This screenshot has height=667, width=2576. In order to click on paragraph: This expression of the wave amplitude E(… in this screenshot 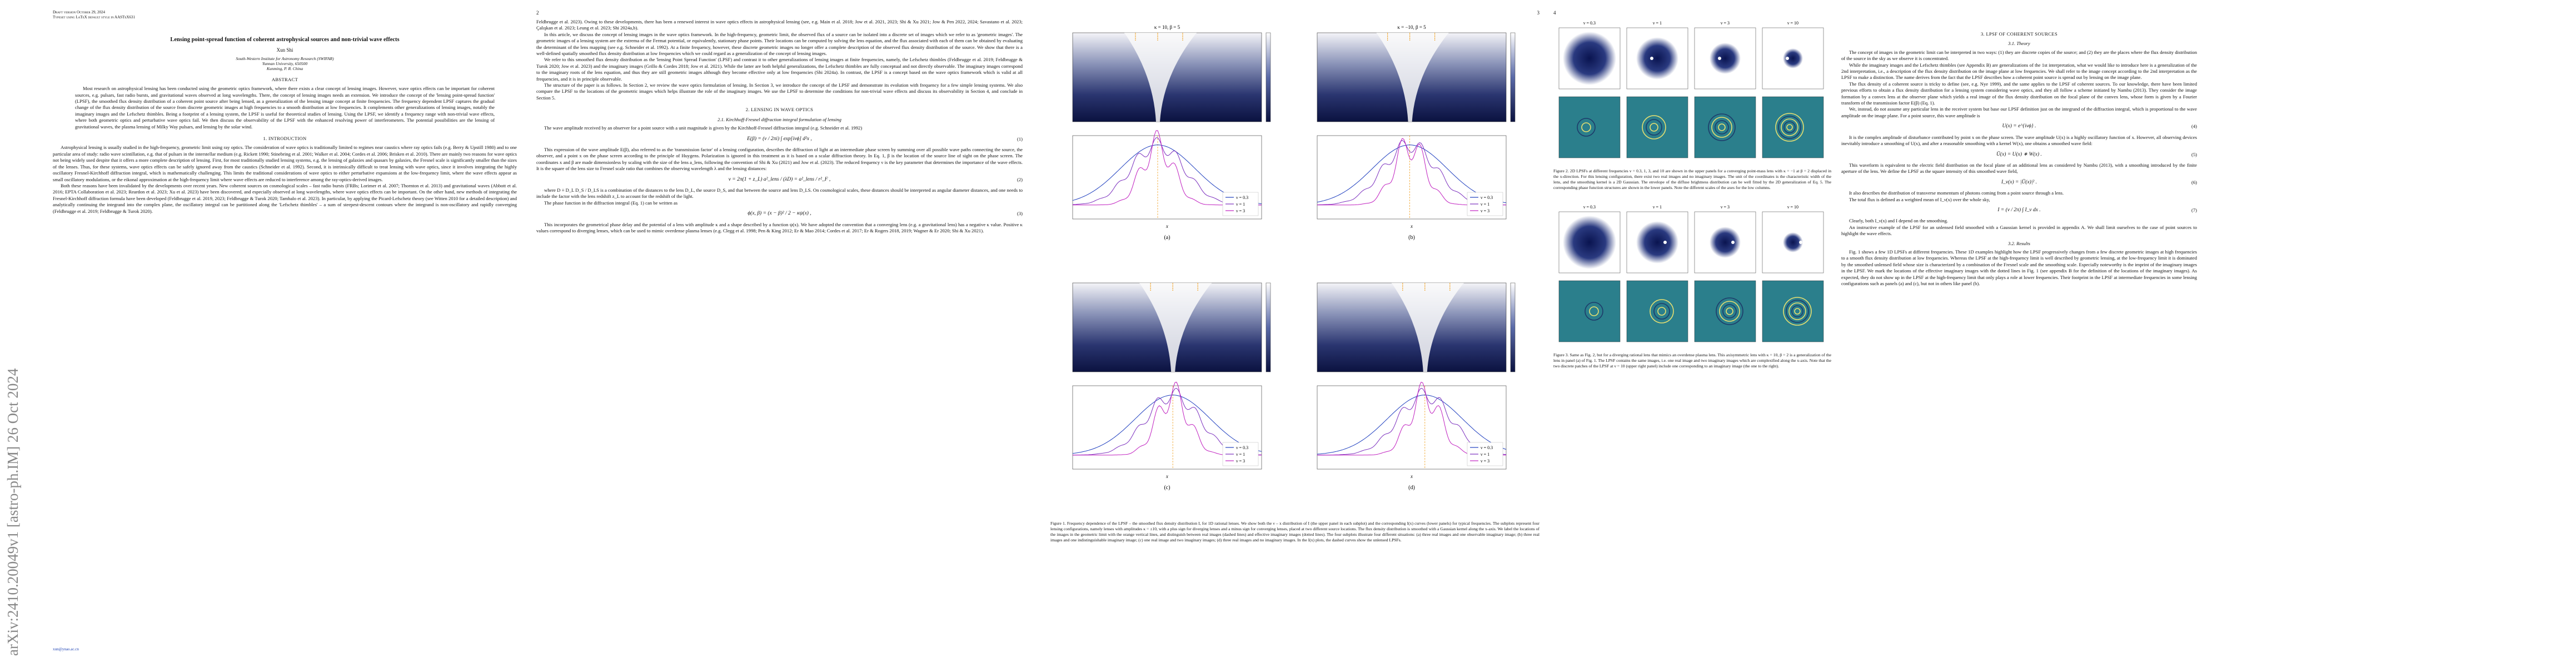, I will do `click(779, 159)`.